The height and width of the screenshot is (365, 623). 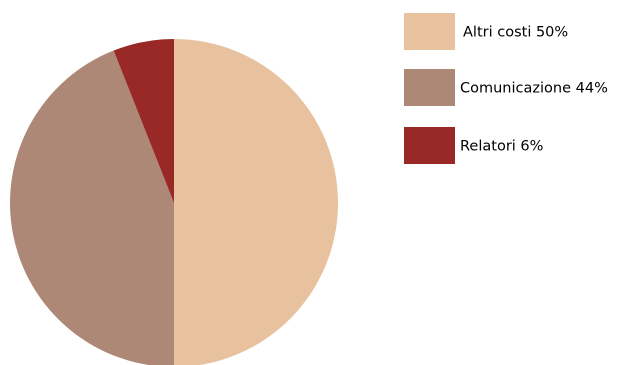 I want to click on legend-label-3: Relatori 6%, so click(x=501, y=147).